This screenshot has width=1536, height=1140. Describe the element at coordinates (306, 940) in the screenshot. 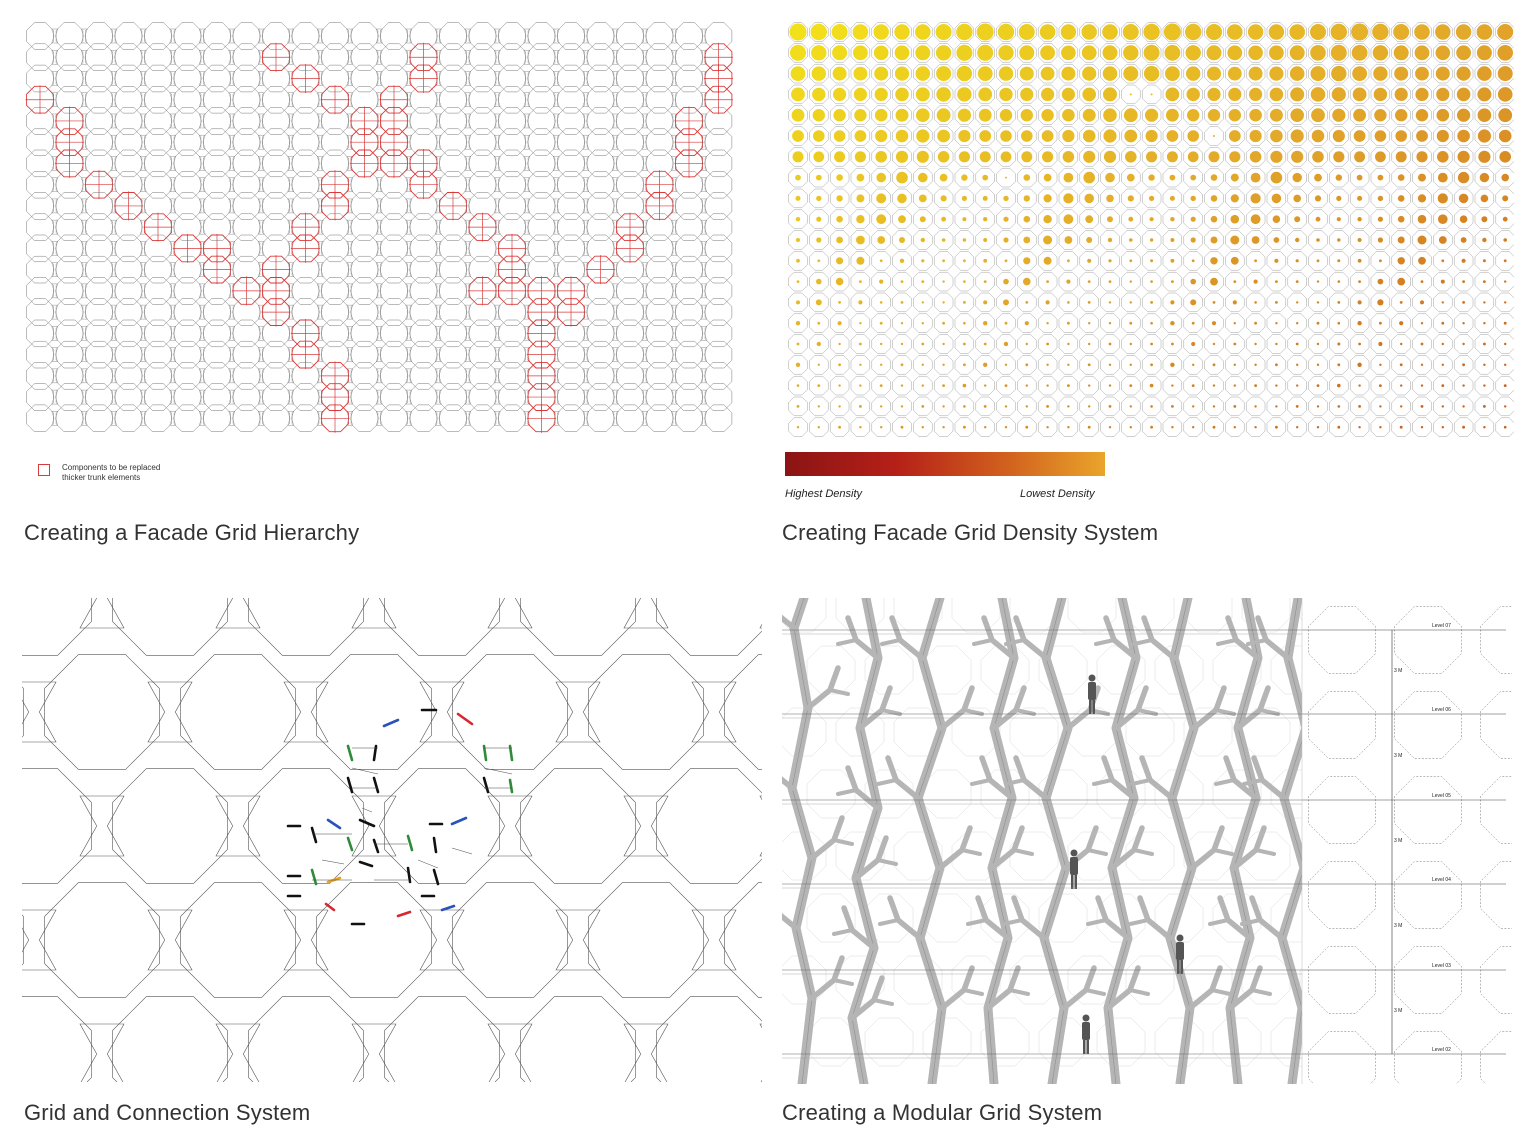

I see `large-connector` at that location.